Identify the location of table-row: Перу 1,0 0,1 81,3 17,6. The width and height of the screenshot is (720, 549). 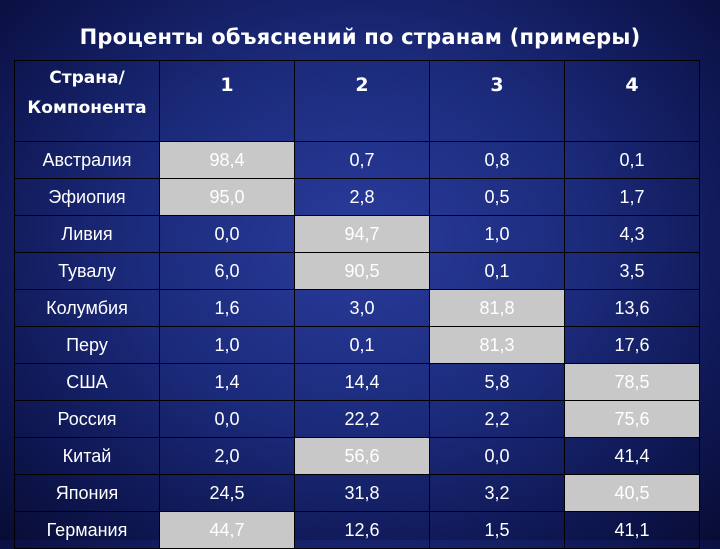
(357, 345).